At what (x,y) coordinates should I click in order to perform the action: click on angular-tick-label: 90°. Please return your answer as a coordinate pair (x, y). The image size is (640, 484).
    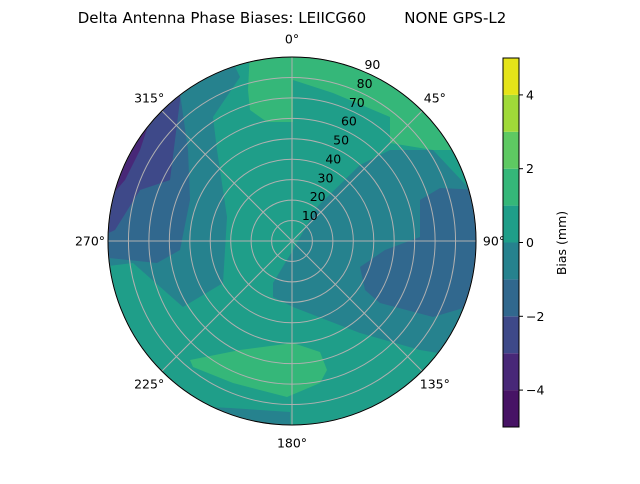
    Looking at the image, I should click on (494, 241).